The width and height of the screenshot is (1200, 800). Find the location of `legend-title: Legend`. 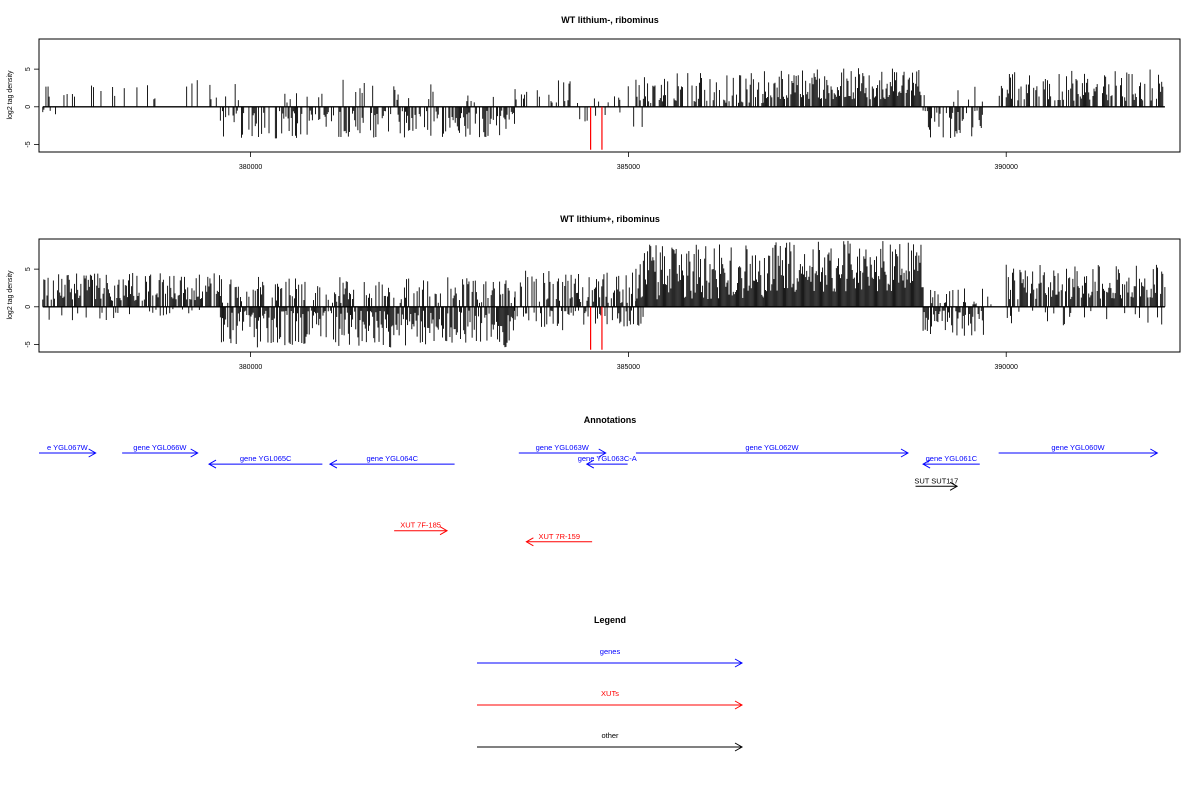

legend-title: Legend is located at coordinates (610, 620).